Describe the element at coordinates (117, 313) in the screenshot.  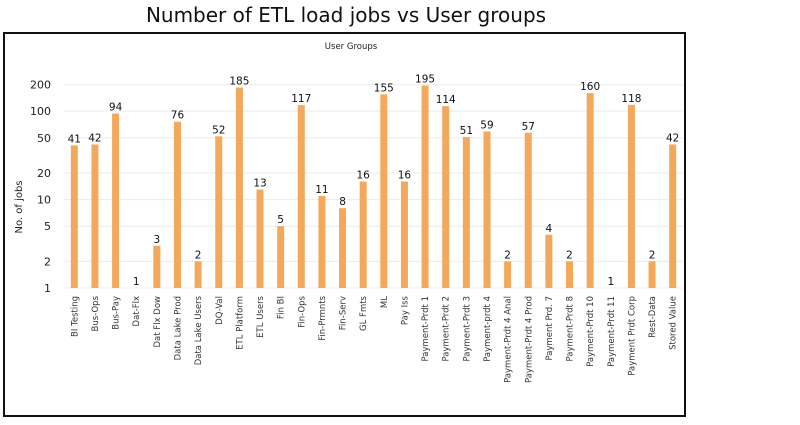
I see `x-tick-label: Bus-Pay` at that location.